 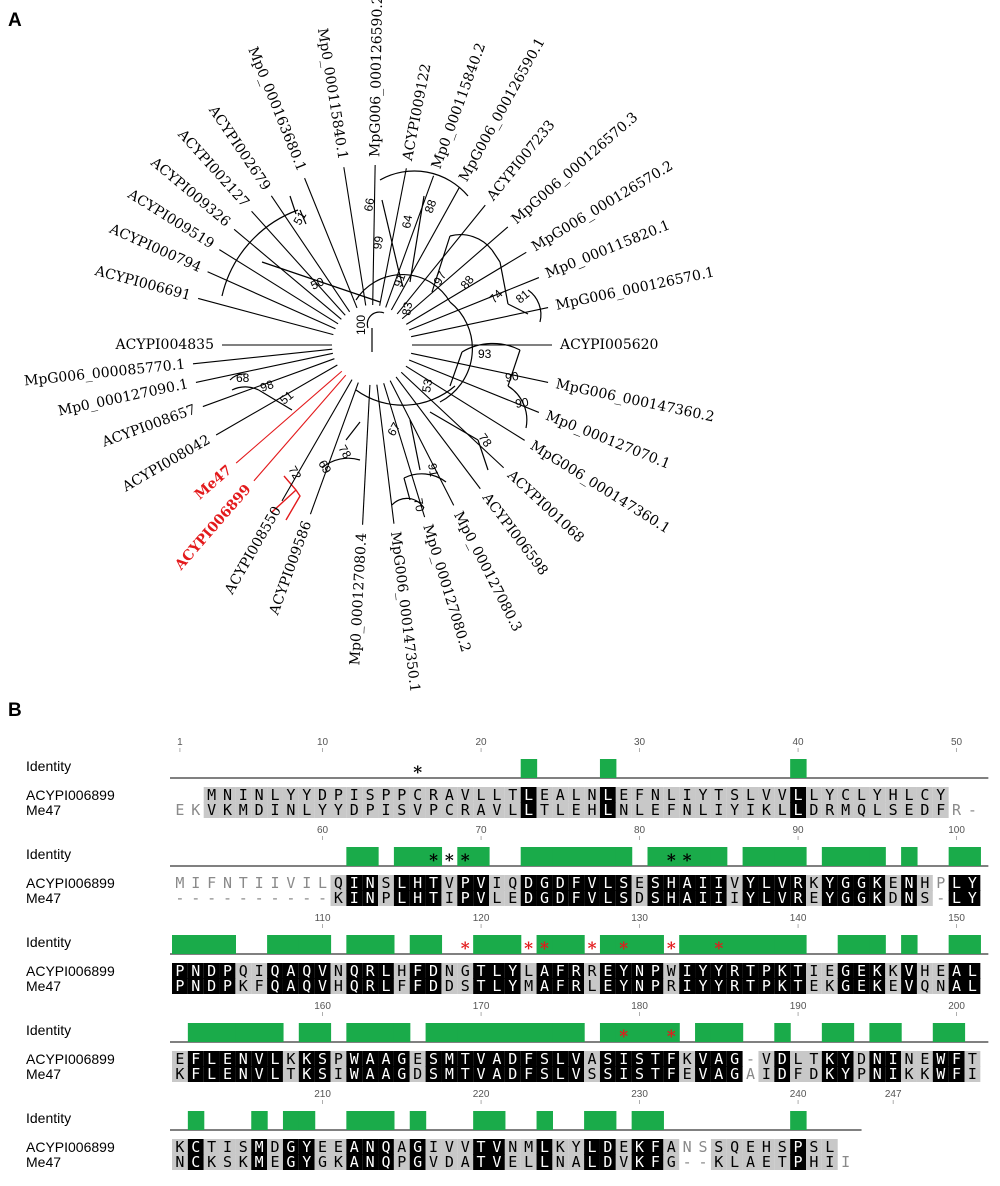 What do you see at coordinates (195, 898) in the screenshot?
I see `residue: -` at bounding box center [195, 898].